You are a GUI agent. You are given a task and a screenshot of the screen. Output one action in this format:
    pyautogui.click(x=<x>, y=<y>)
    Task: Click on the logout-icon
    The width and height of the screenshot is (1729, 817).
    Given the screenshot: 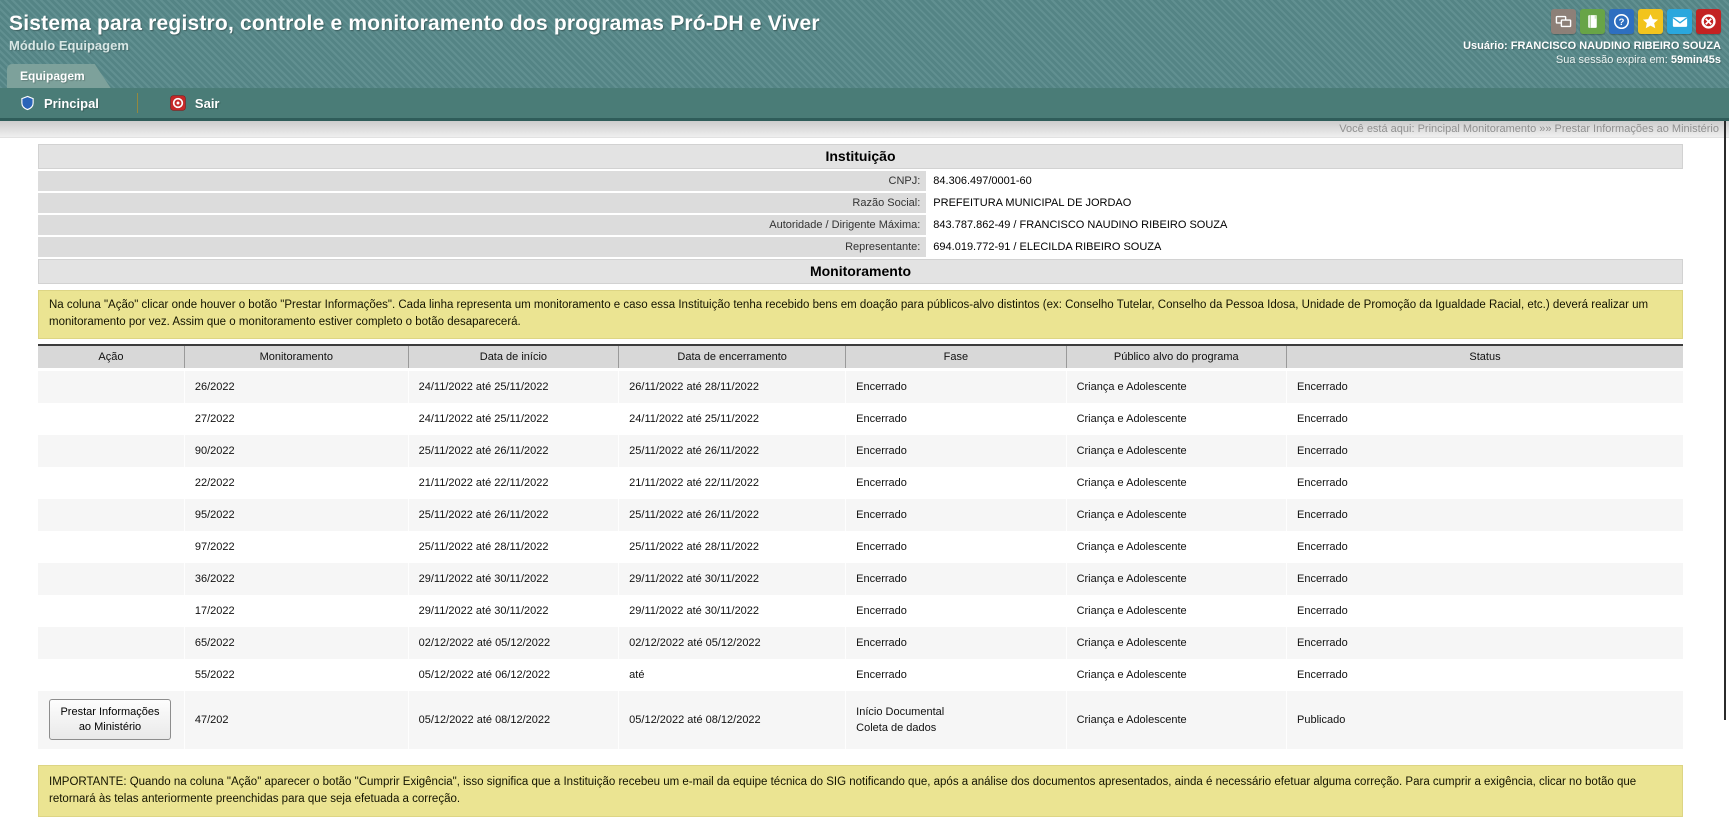 What is the action you would take?
    pyautogui.click(x=178, y=103)
    